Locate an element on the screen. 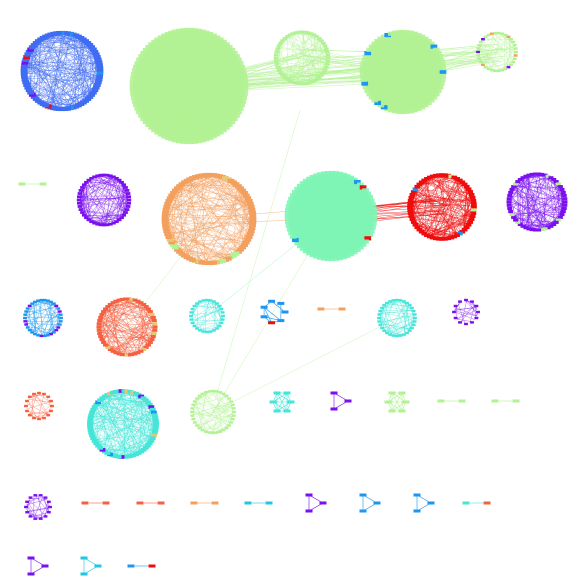  cluster-edges is located at coordinates (442, 207).